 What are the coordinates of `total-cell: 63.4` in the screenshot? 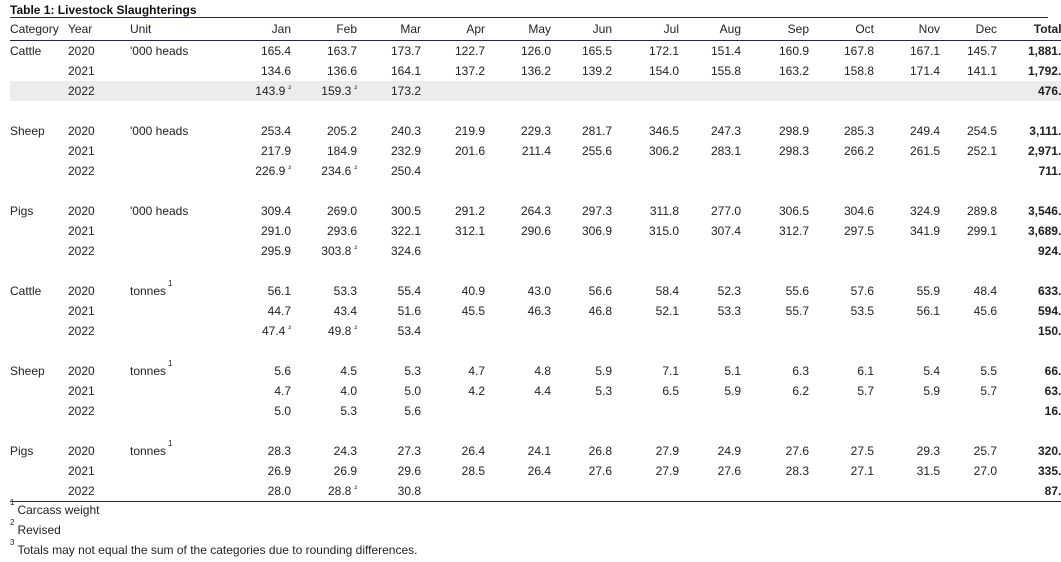 It's located at (1052, 390).